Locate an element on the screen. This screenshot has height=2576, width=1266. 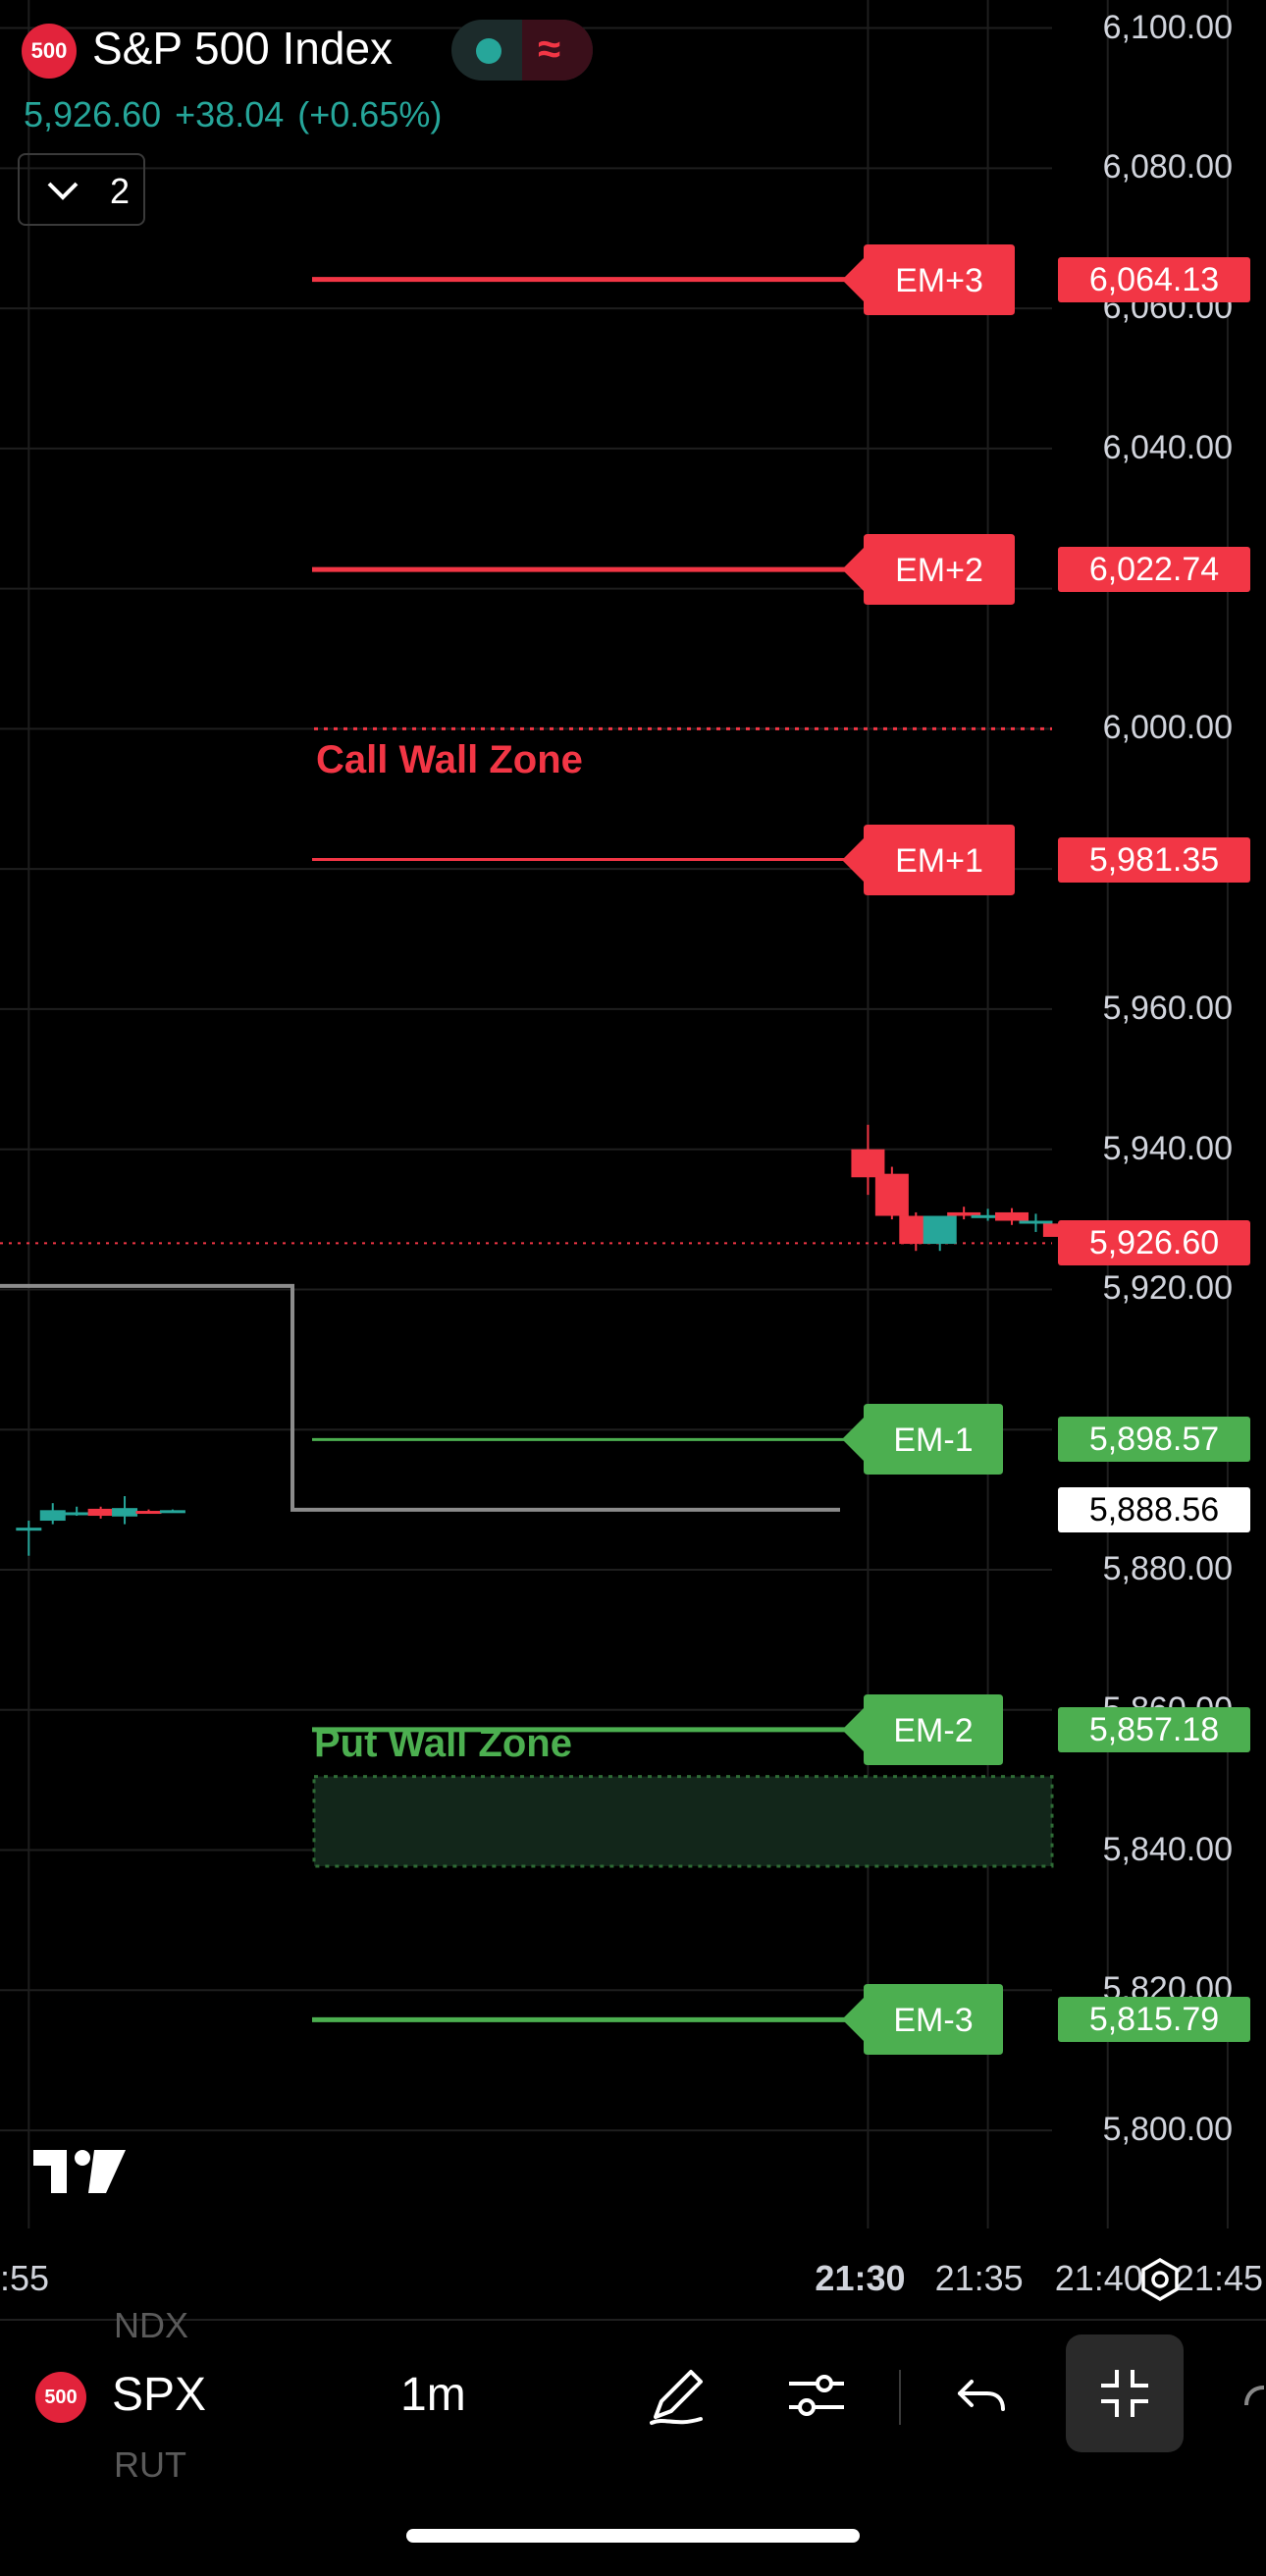
indicators-dropdown: 2 is located at coordinates (81, 189).